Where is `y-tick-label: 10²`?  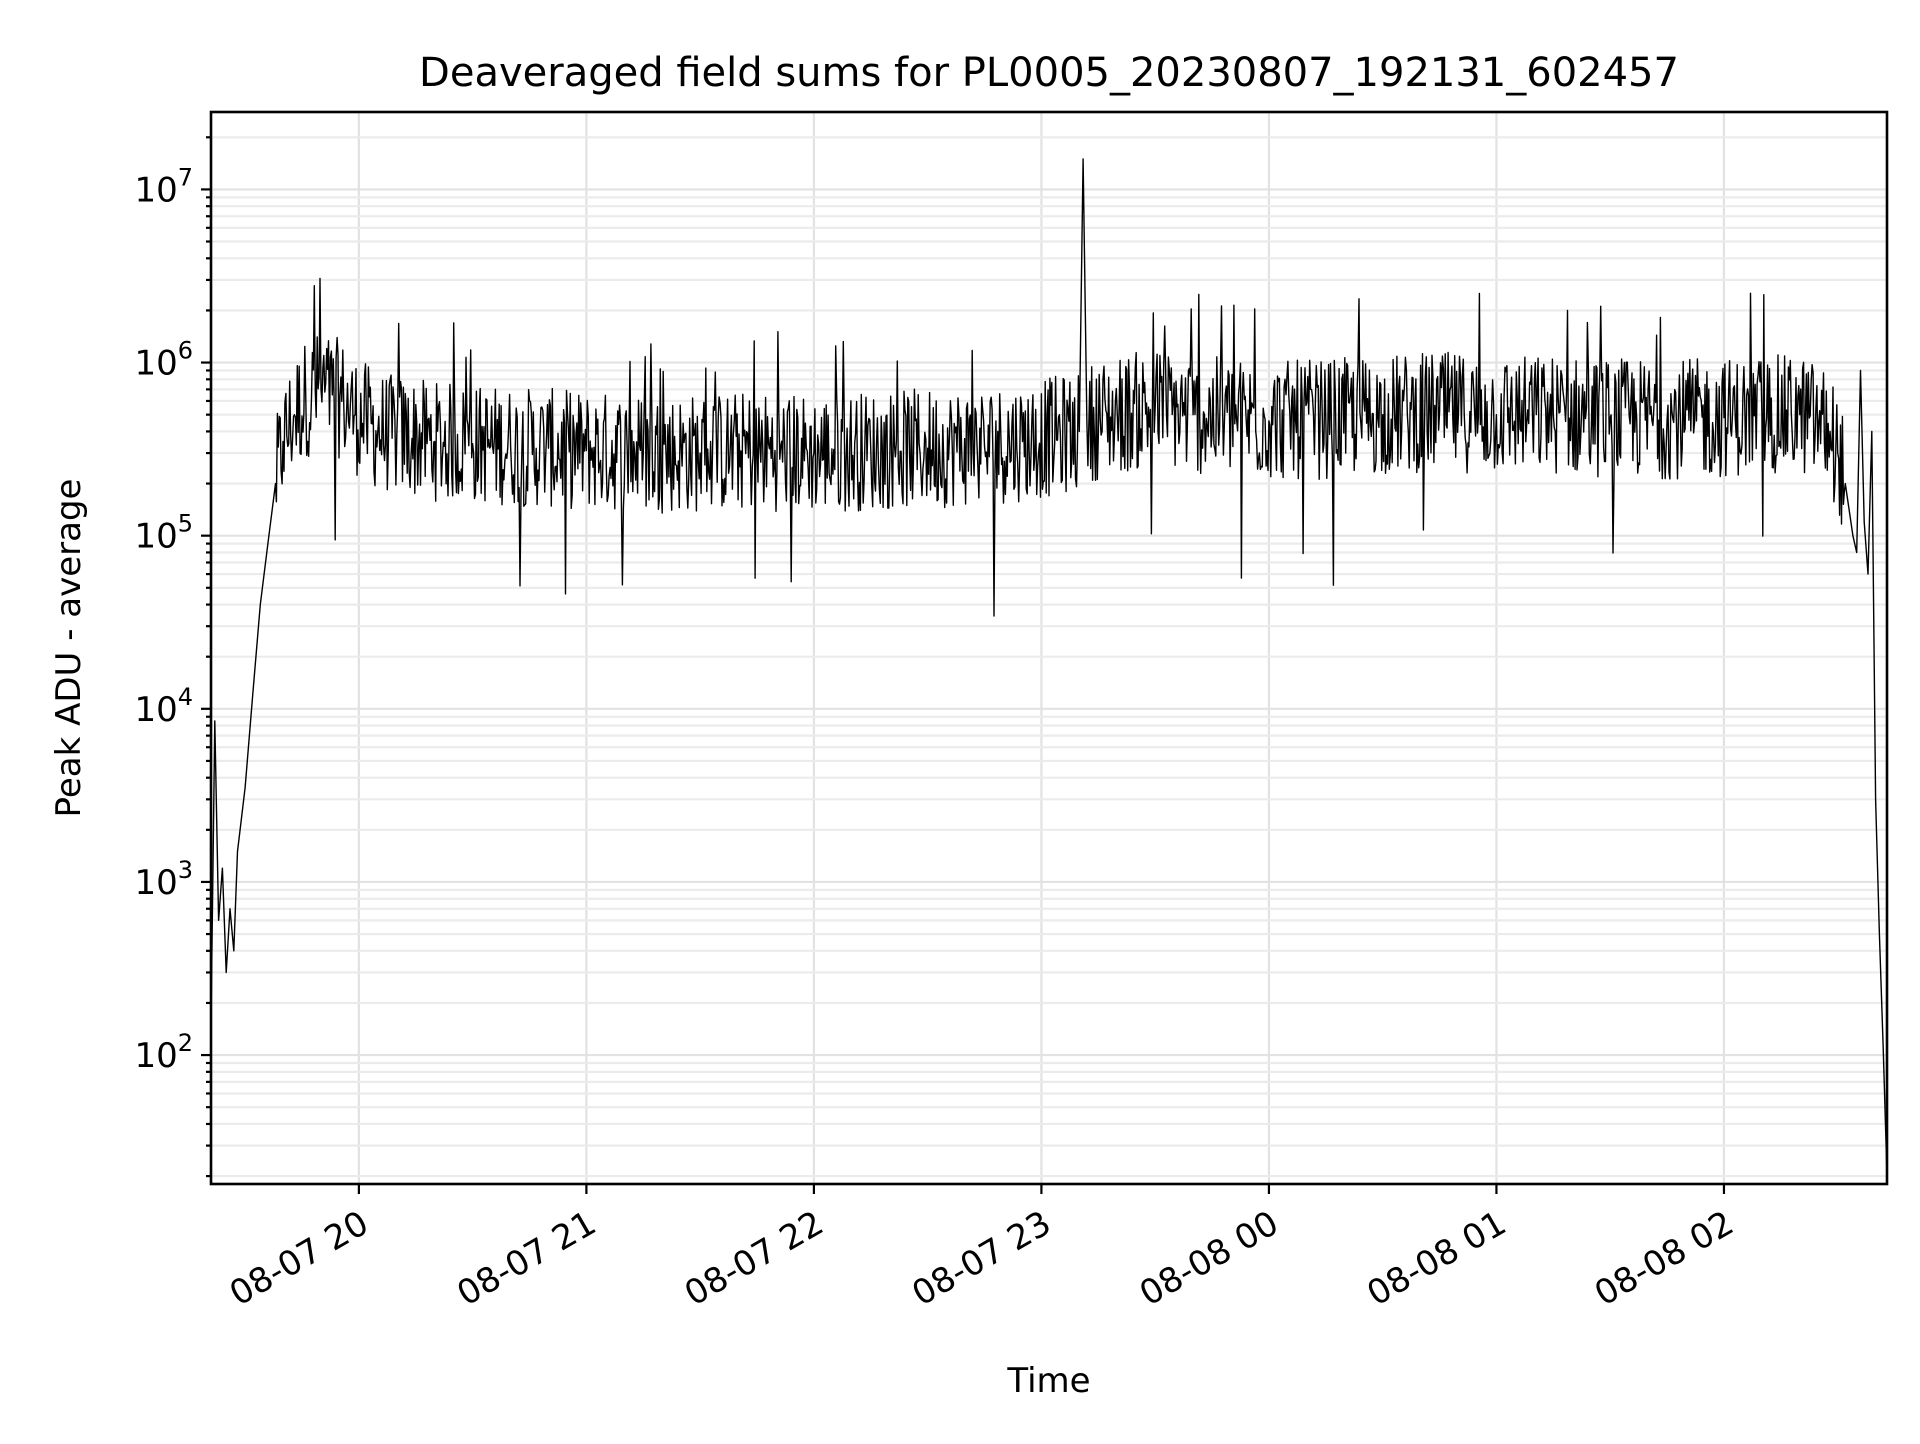 y-tick-label: 10² is located at coordinates (163, 1052).